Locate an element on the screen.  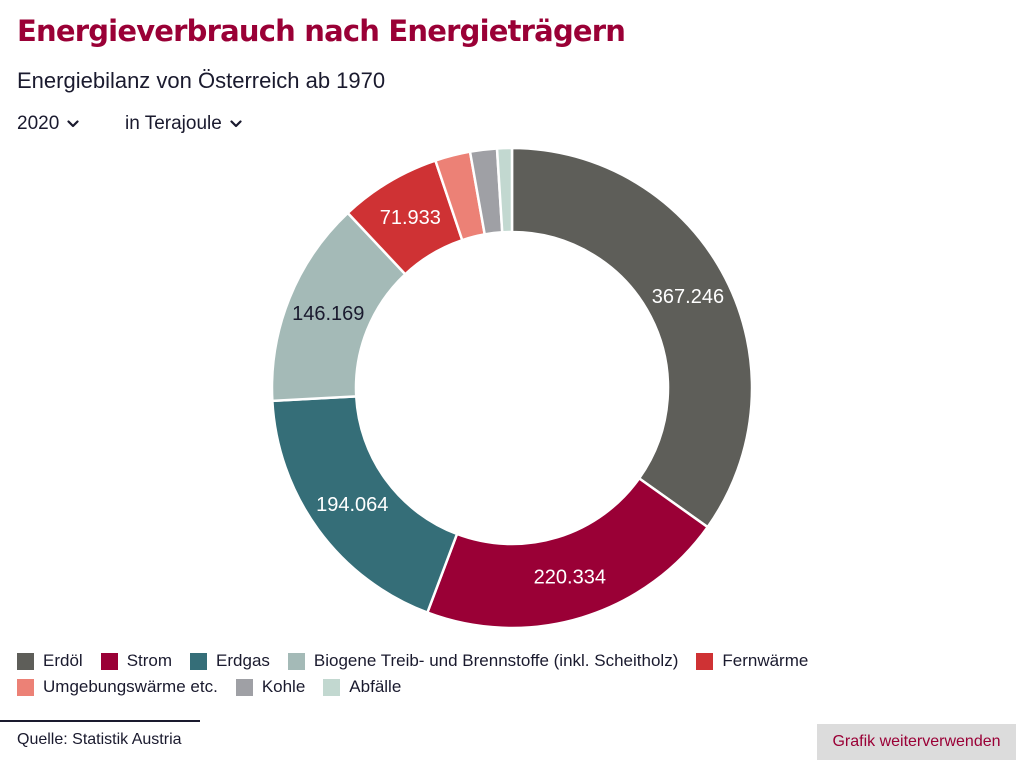
data-label-strom: 220.334 is located at coordinates (570, 577).